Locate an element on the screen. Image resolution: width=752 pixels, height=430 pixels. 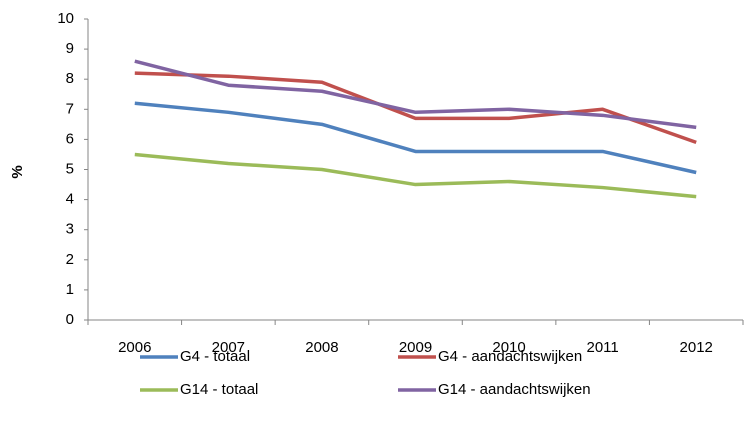
y-tick-label: 7 is located at coordinates (70, 108).